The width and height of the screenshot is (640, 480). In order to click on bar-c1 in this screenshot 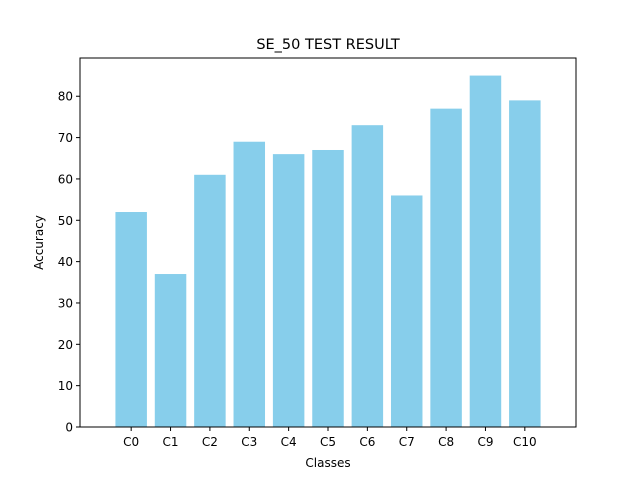, I will do `click(170, 350)`.